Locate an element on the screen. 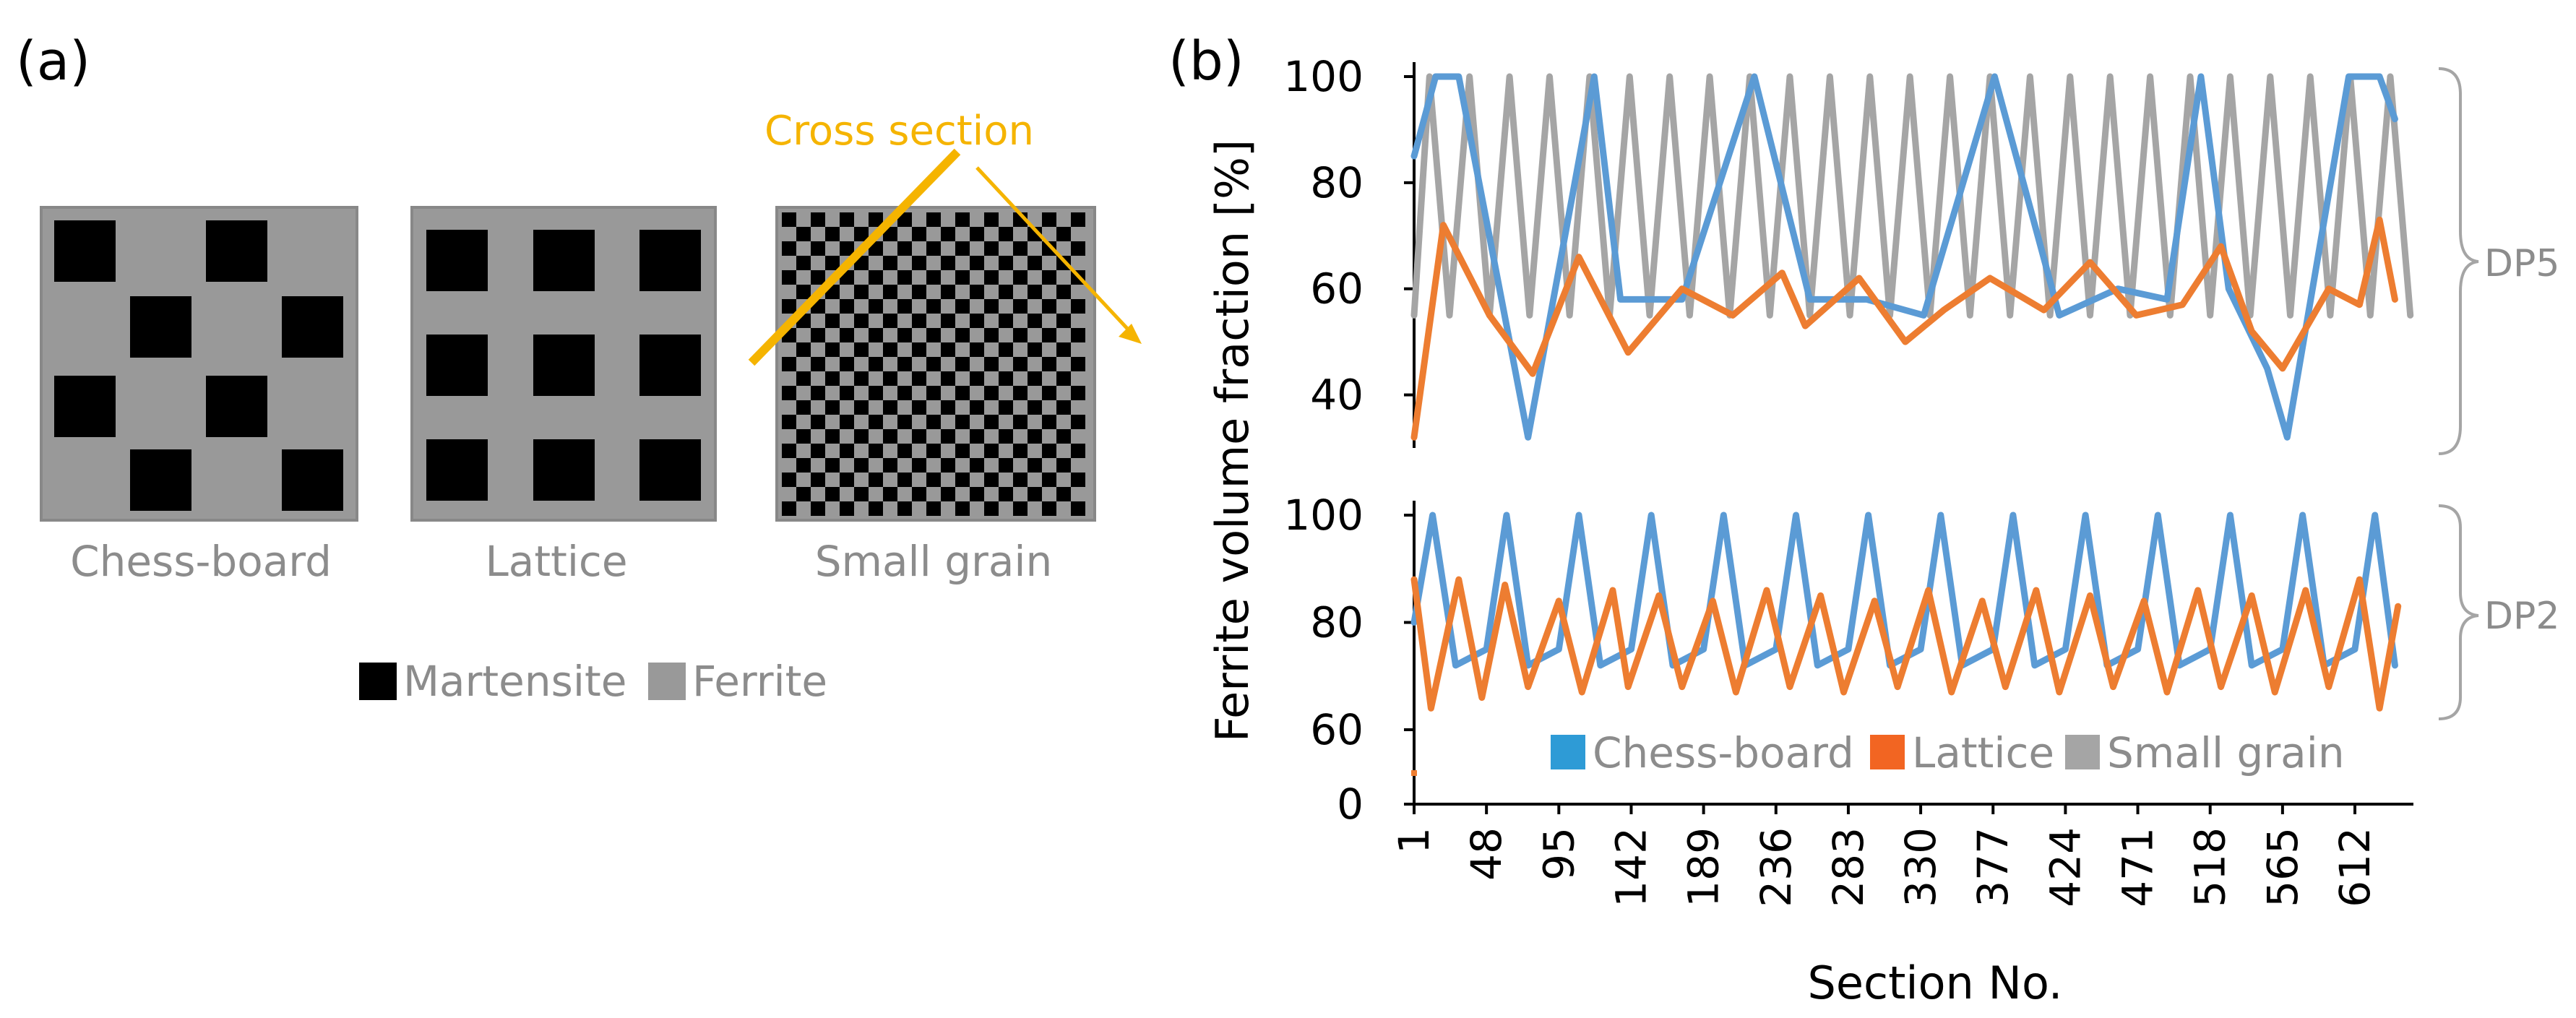 This screenshot has width=2576, height=1018. x-tick-label: 377 is located at coordinates (1992, 867).